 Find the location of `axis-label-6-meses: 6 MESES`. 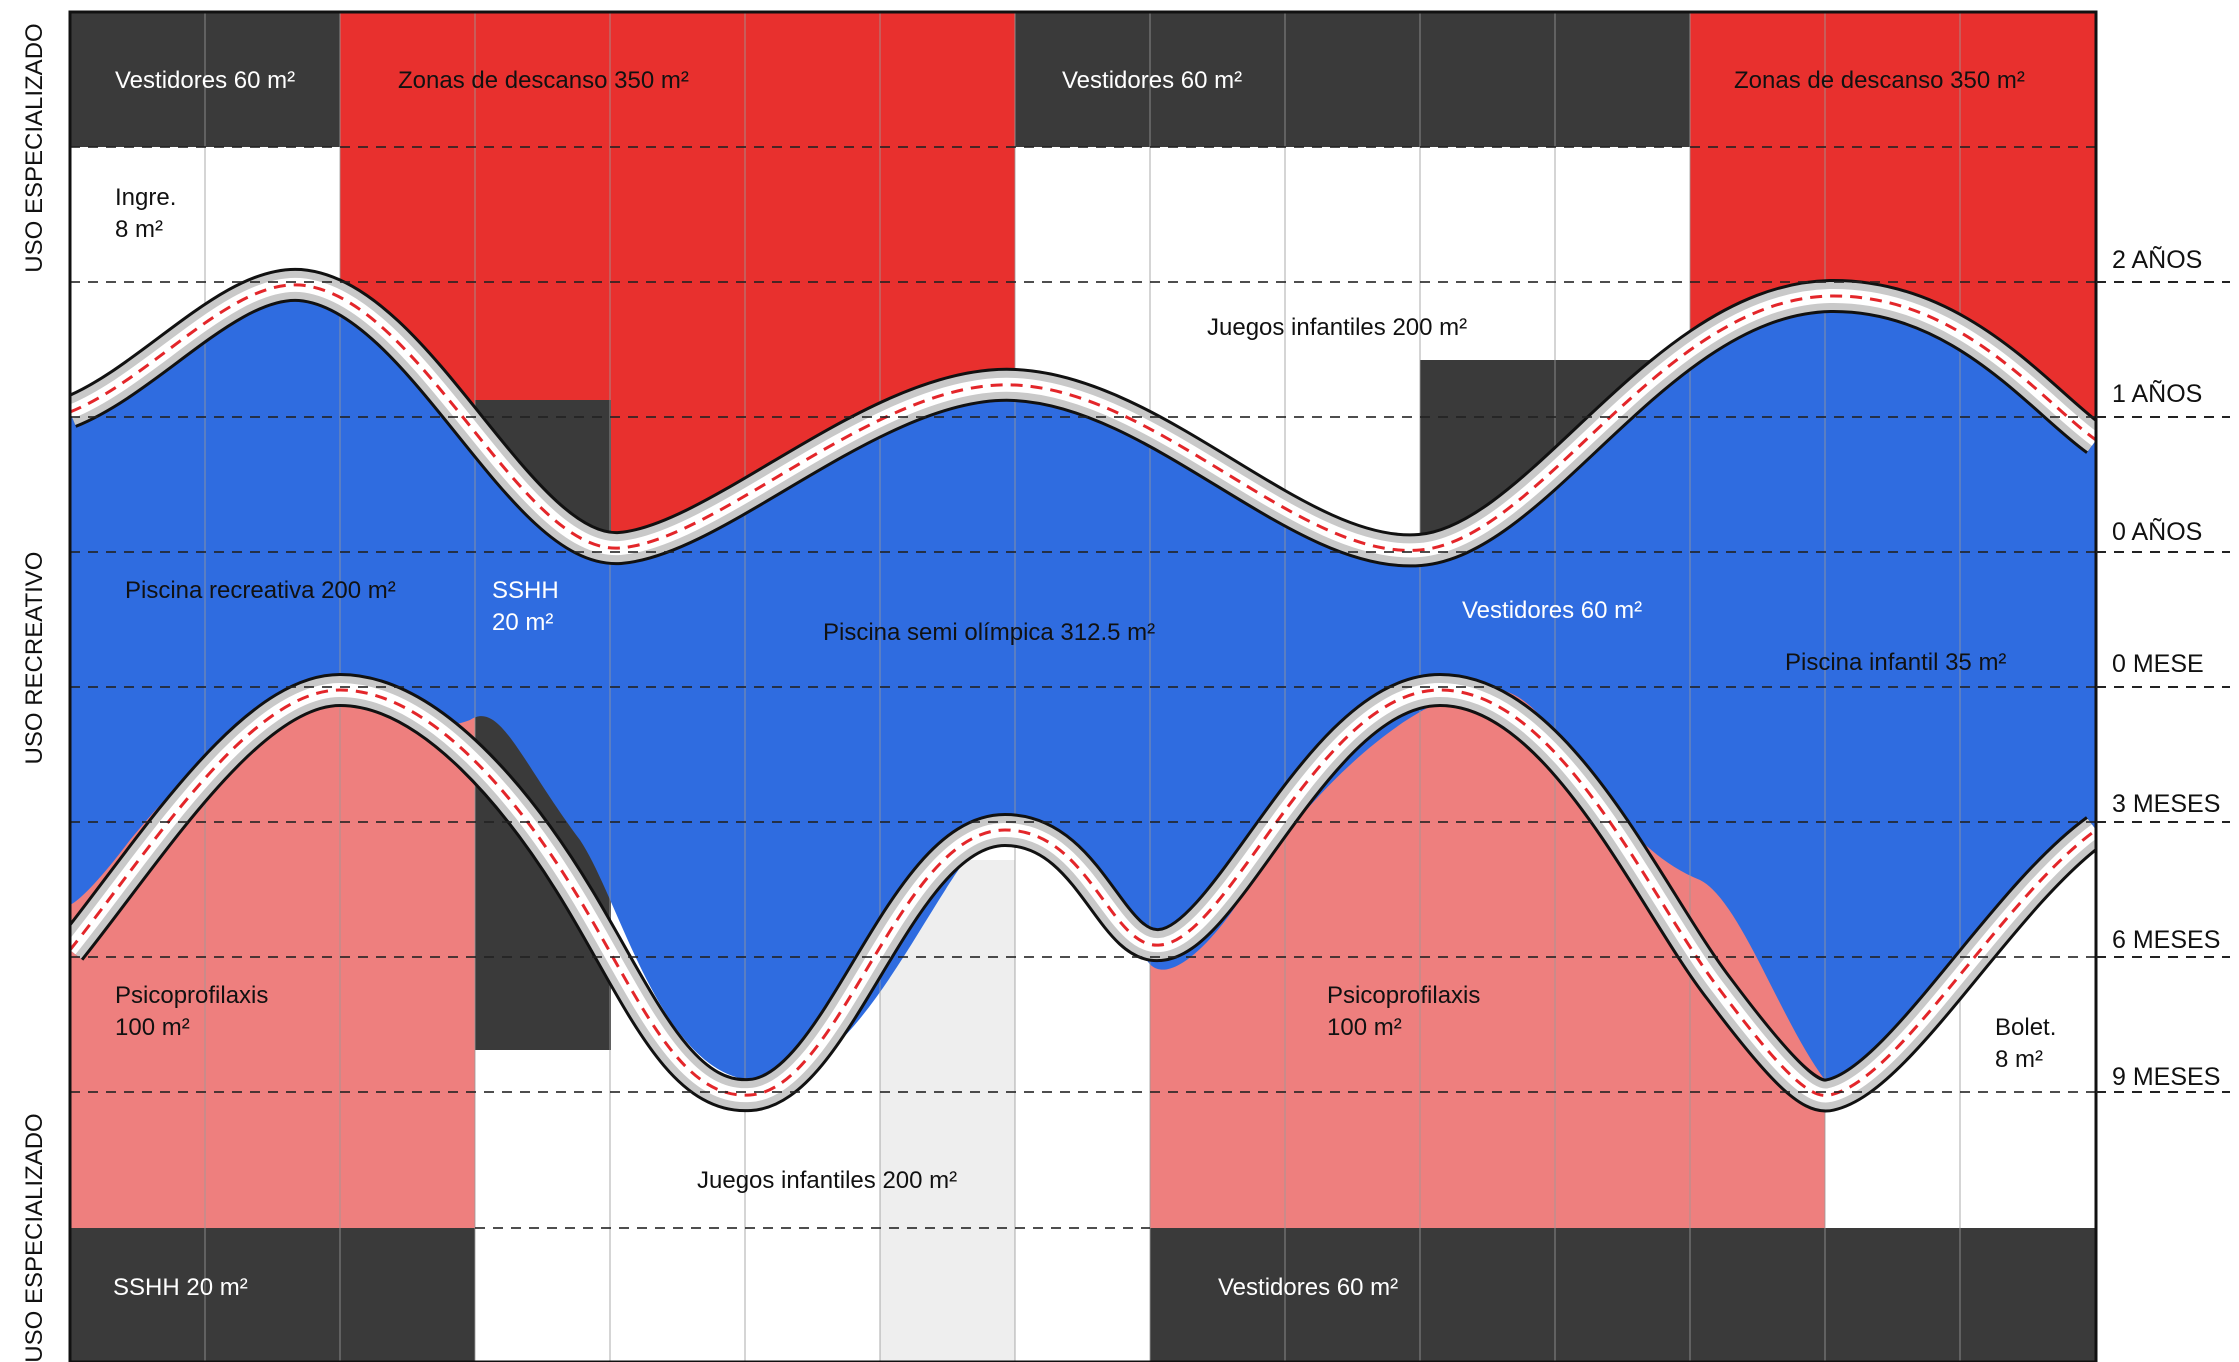

axis-label-6-meses: 6 MESES is located at coordinates (2166, 940).